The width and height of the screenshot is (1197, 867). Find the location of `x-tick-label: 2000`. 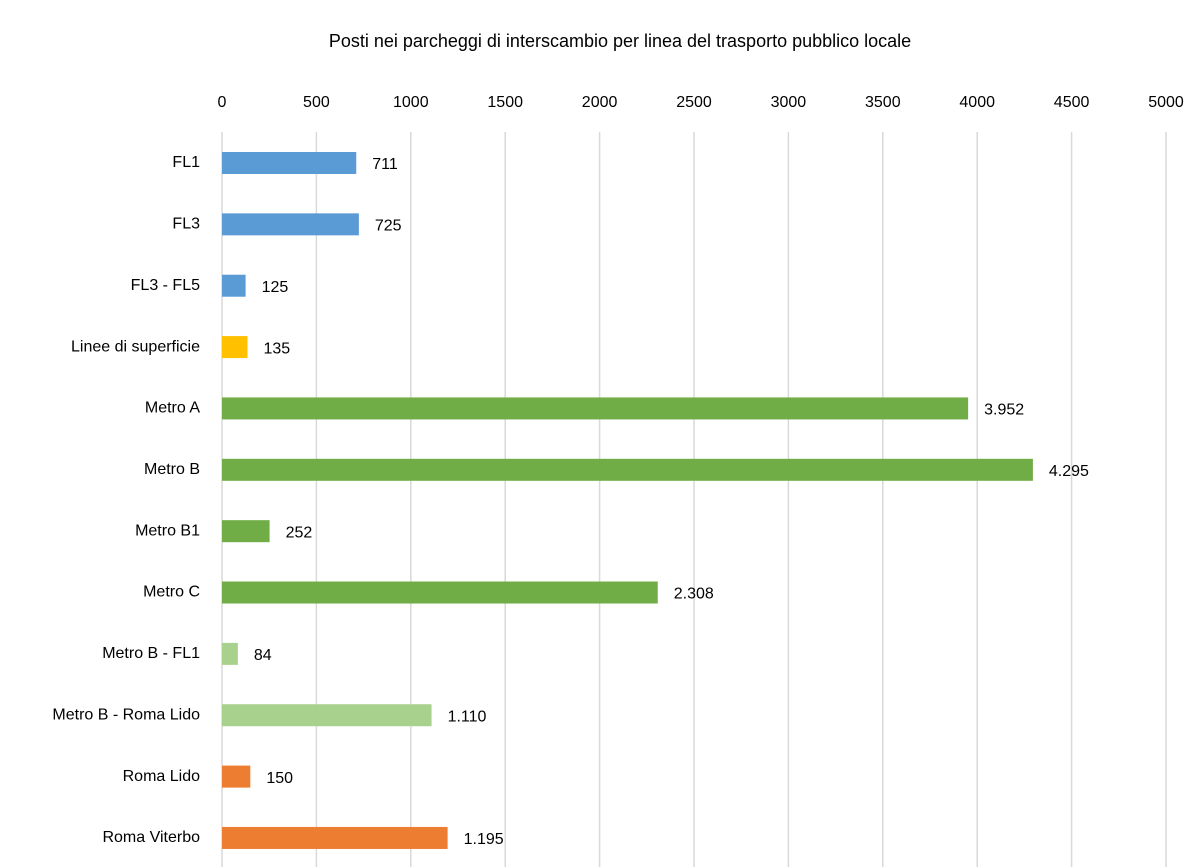

x-tick-label: 2000 is located at coordinates (600, 102).